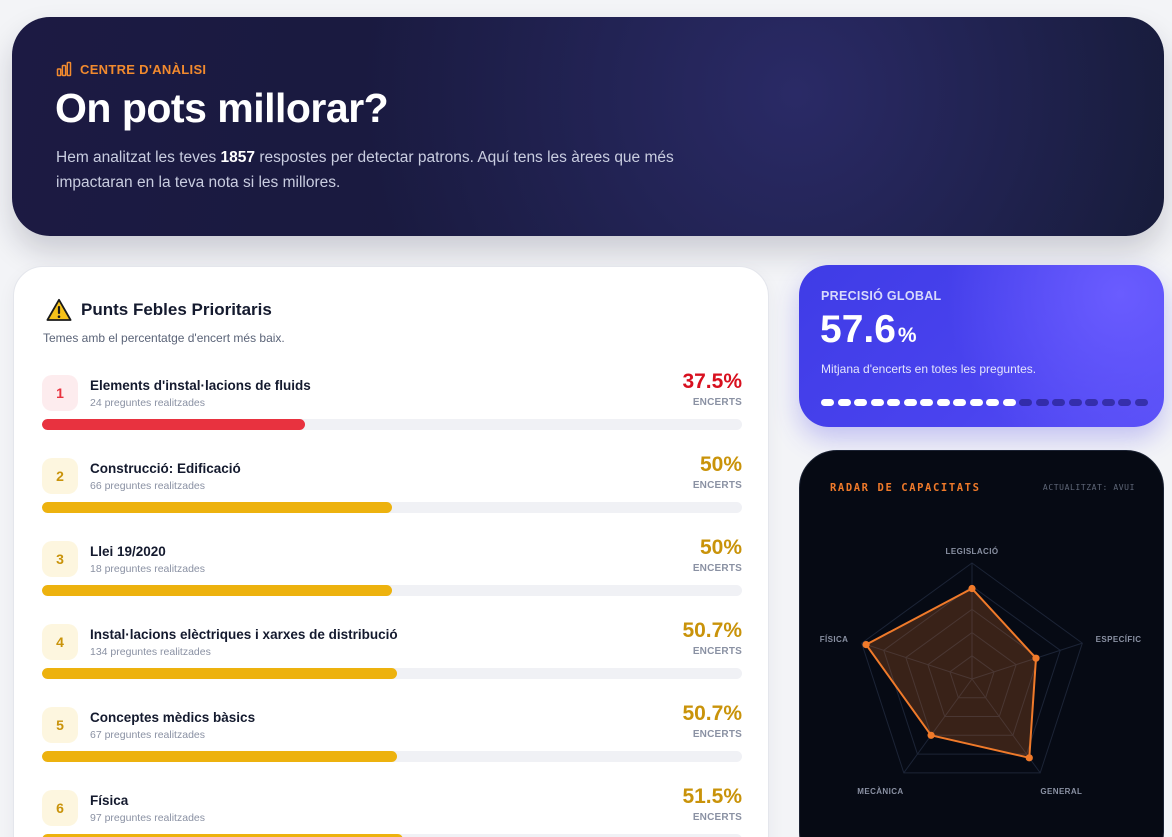 The image size is (1172, 837). Describe the element at coordinates (147, 735) in the screenshot. I see `topic-question-count: 67 preguntes realitzades` at that location.